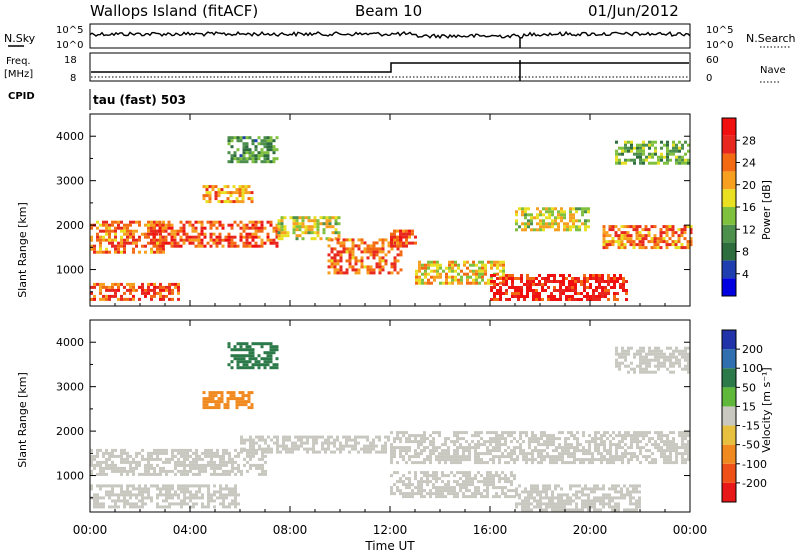 The height and width of the screenshot is (554, 800). What do you see at coordinates (290, 530) in the screenshot?
I see `x-tick-label: 08:00` at bounding box center [290, 530].